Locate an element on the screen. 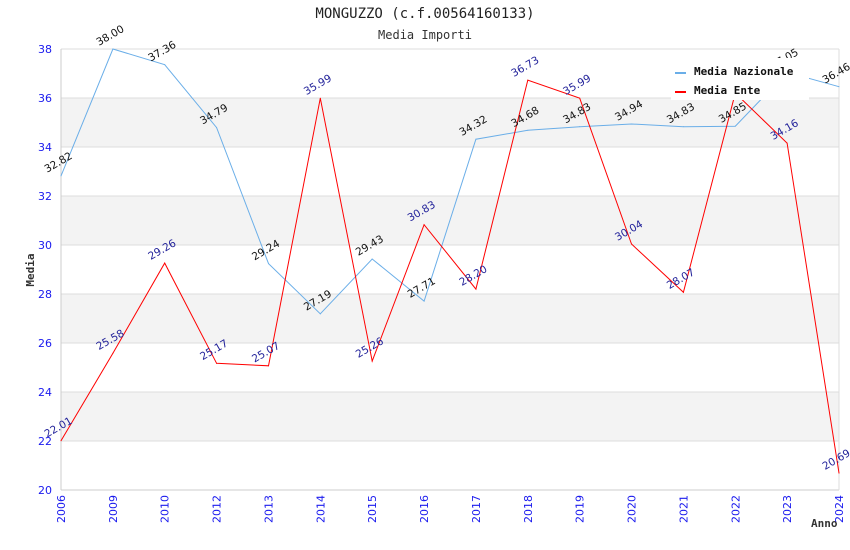 Image resolution: width=850 pixels, height=550 pixels. y-tick-label: 22 is located at coordinates (45, 441).